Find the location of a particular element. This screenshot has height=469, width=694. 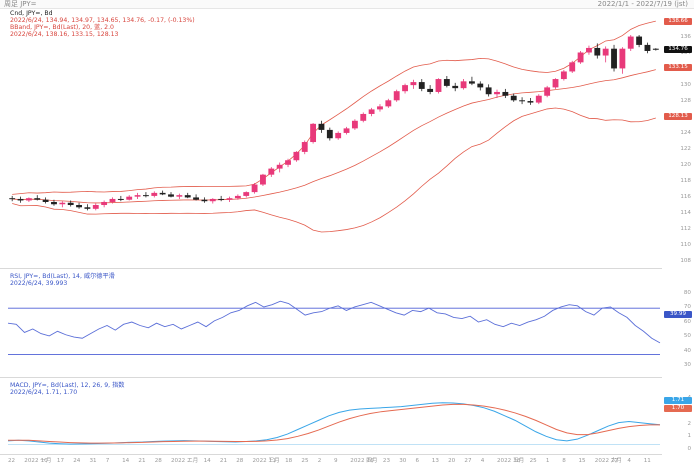

y-tick-label: 108 is located at coordinates (685, 261).